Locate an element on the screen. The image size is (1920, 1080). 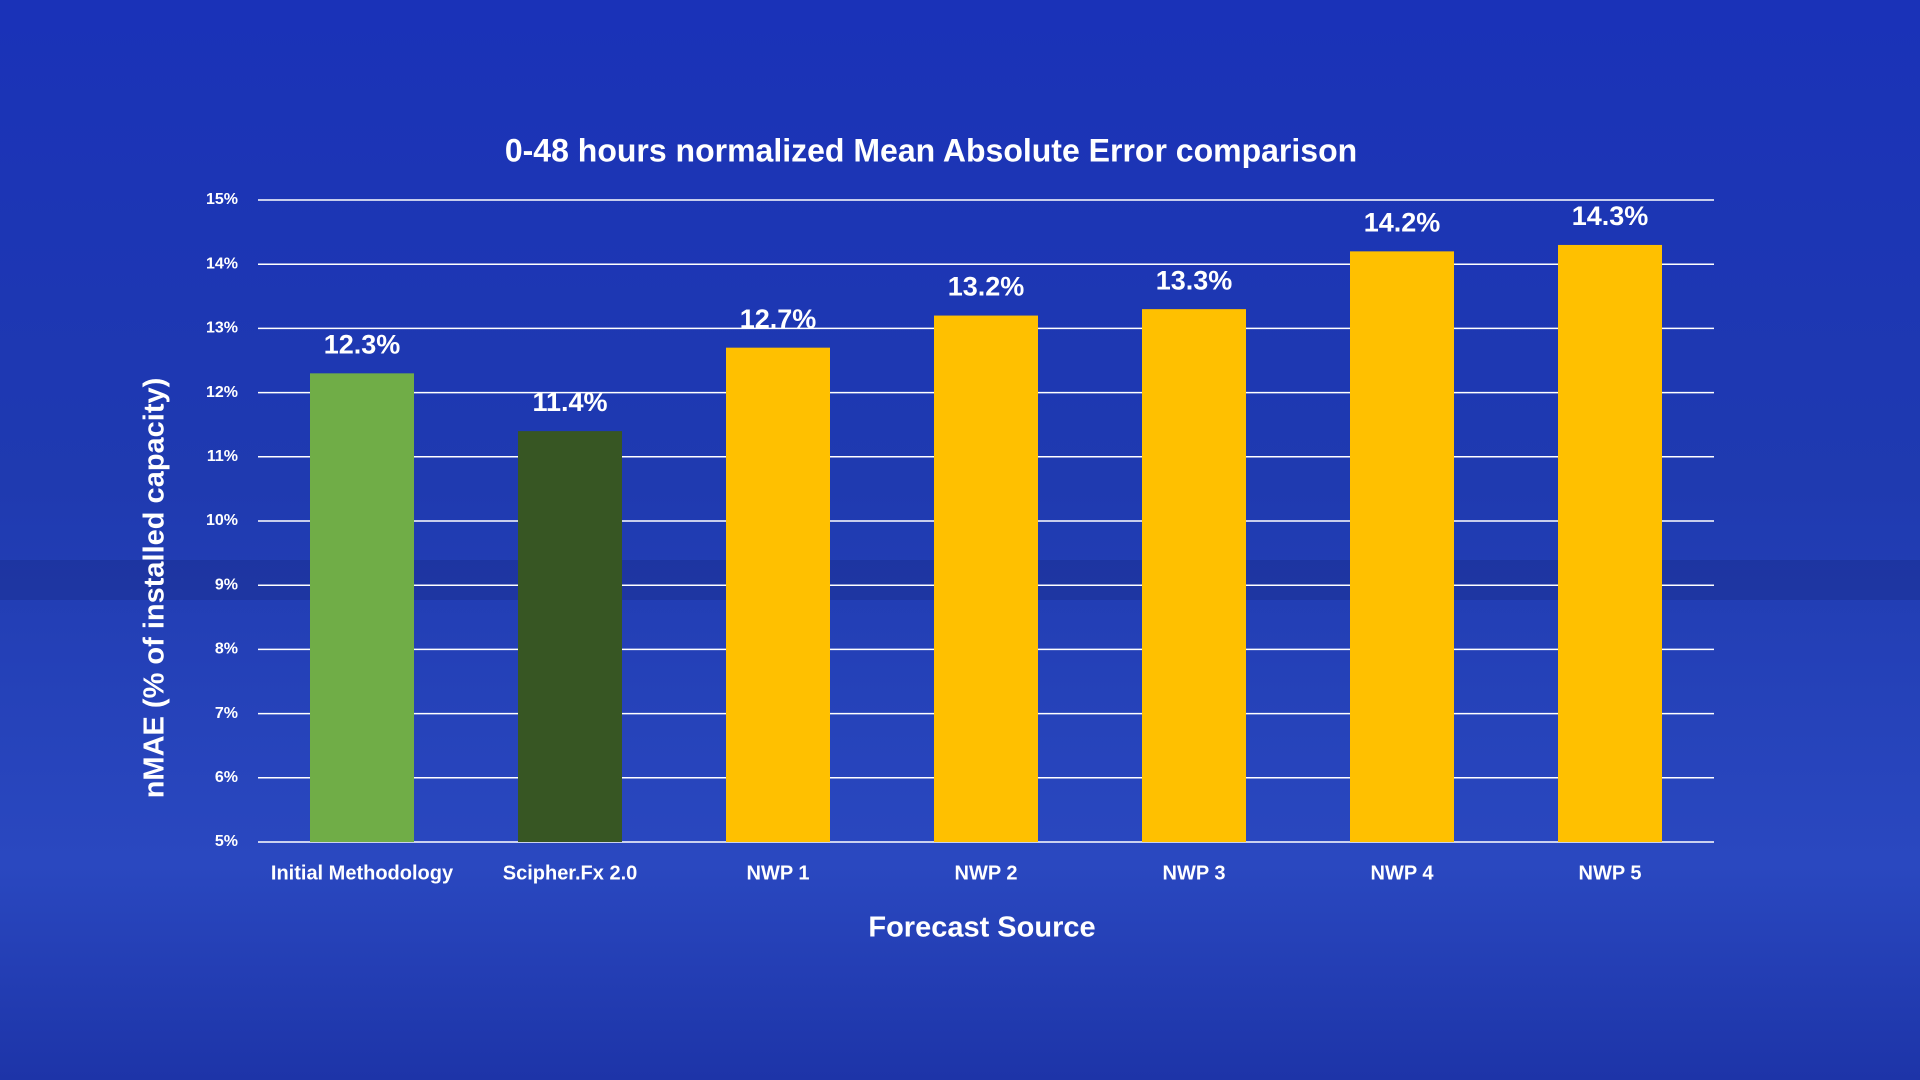
data-label: 12.7% is located at coordinates (778, 319).